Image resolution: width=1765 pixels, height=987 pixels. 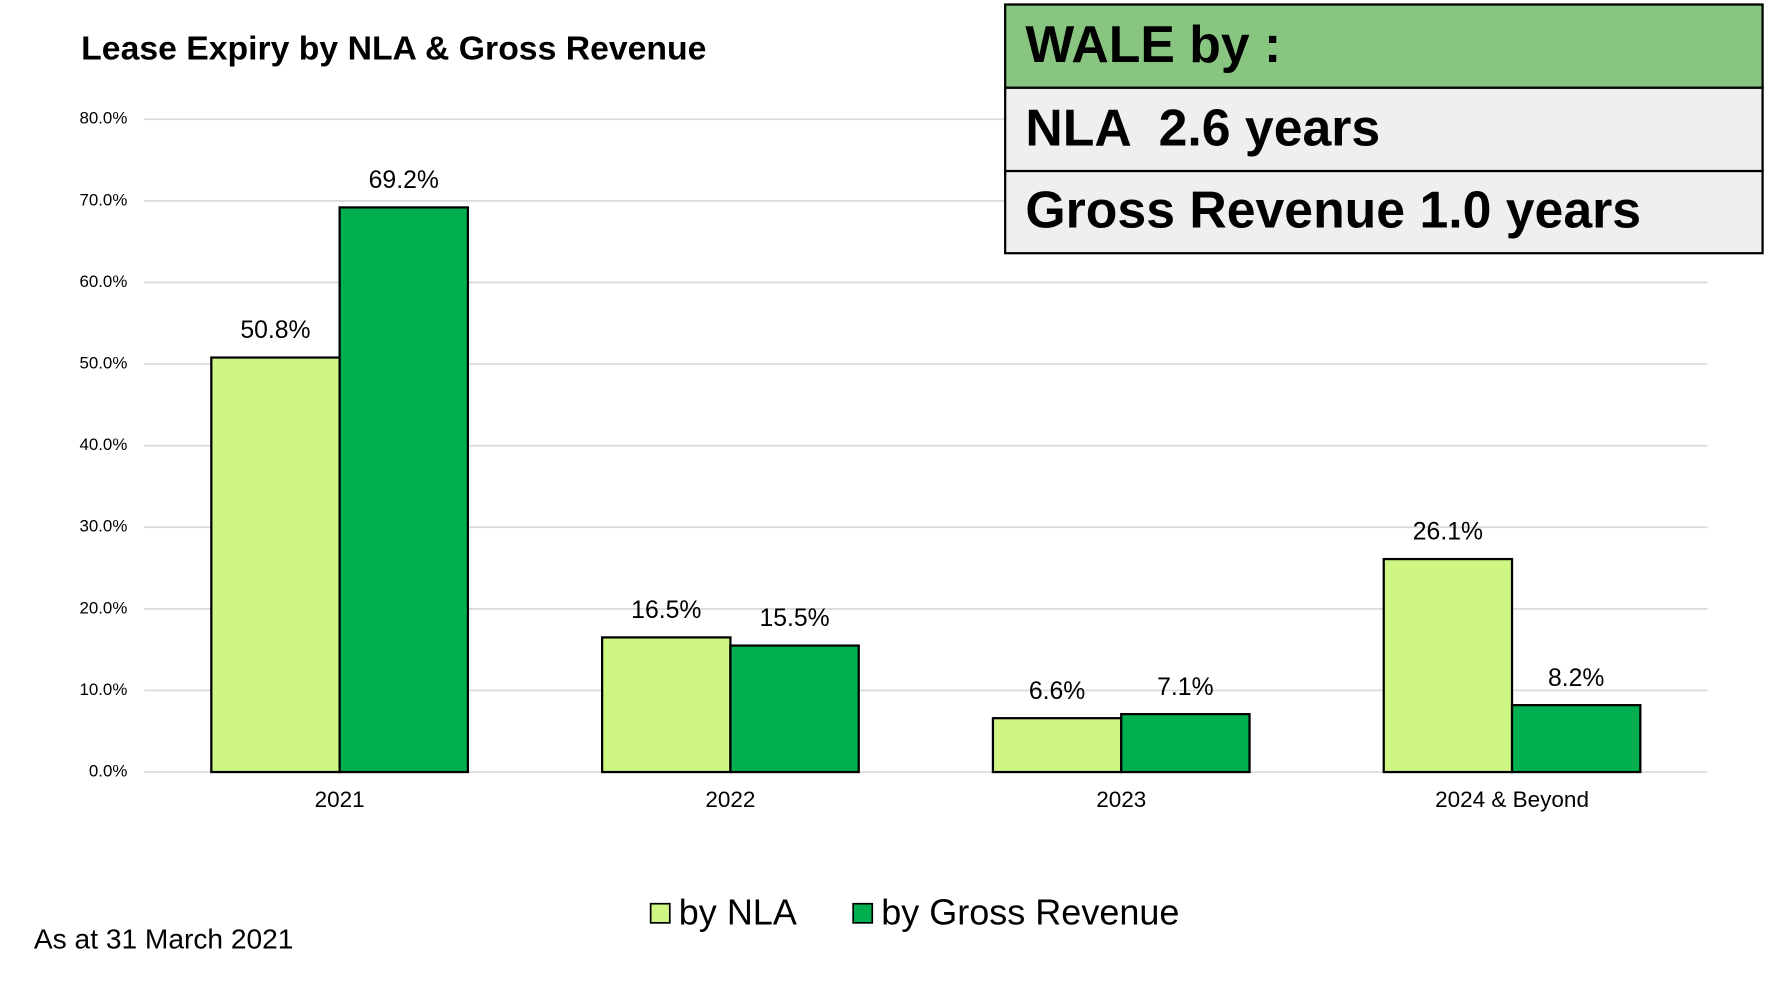 What do you see at coordinates (103, 689) in the screenshot?
I see `y-tick-label: 10.0%` at bounding box center [103, 689].